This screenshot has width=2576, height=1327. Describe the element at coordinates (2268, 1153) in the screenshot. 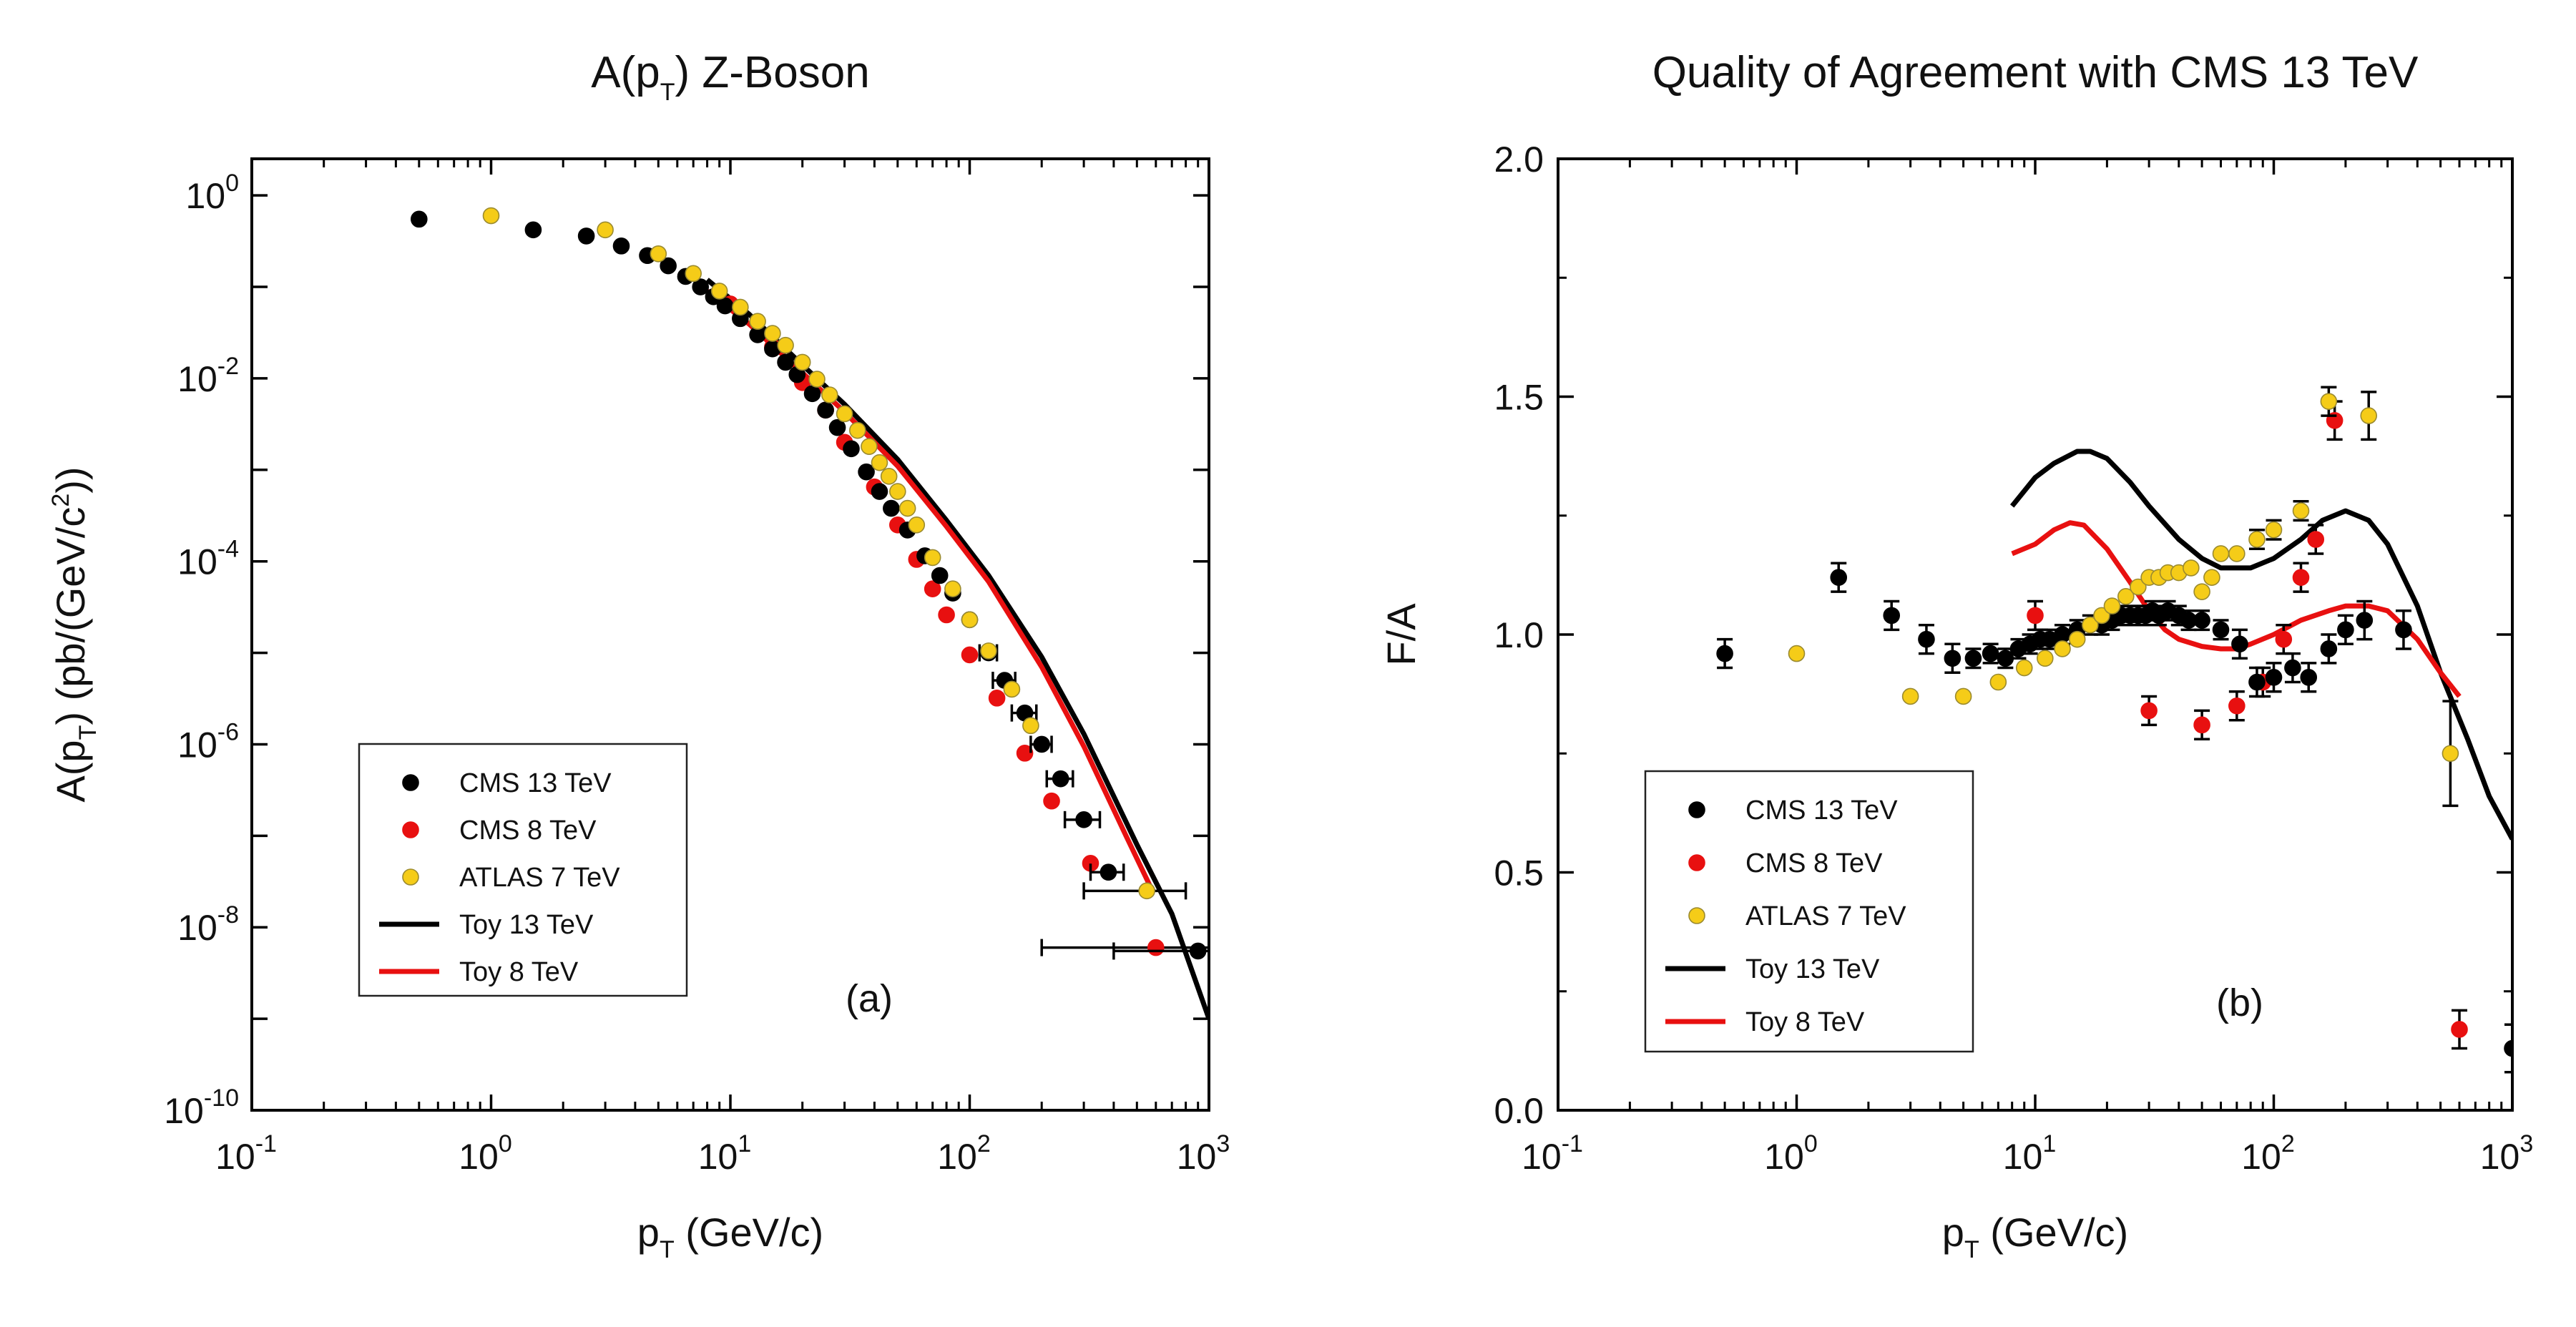

I see `x-tick-label: 10²` at that location.